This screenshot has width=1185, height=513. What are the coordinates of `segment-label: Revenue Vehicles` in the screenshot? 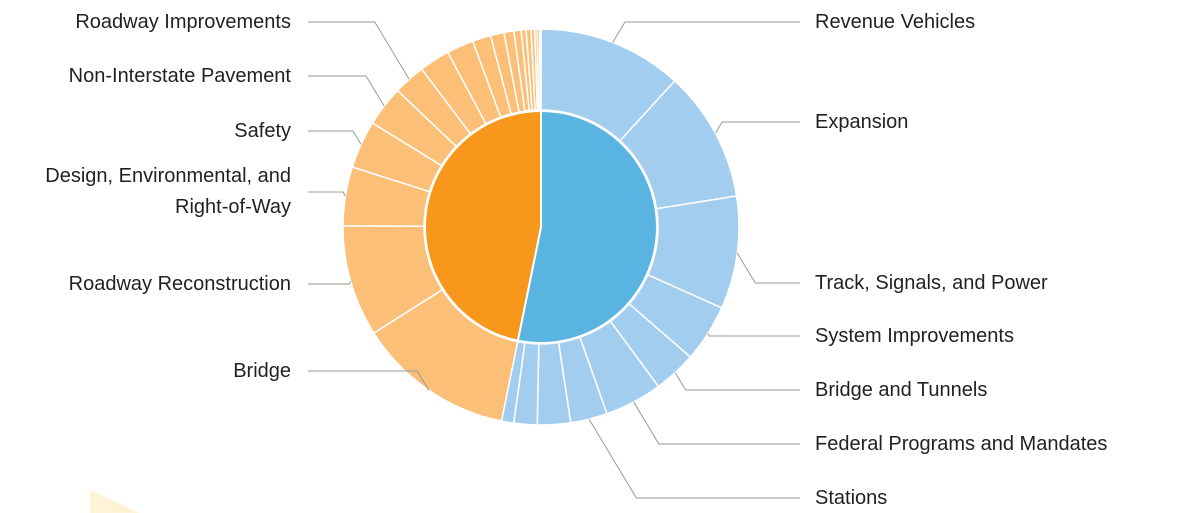 It's located at (895, 21).